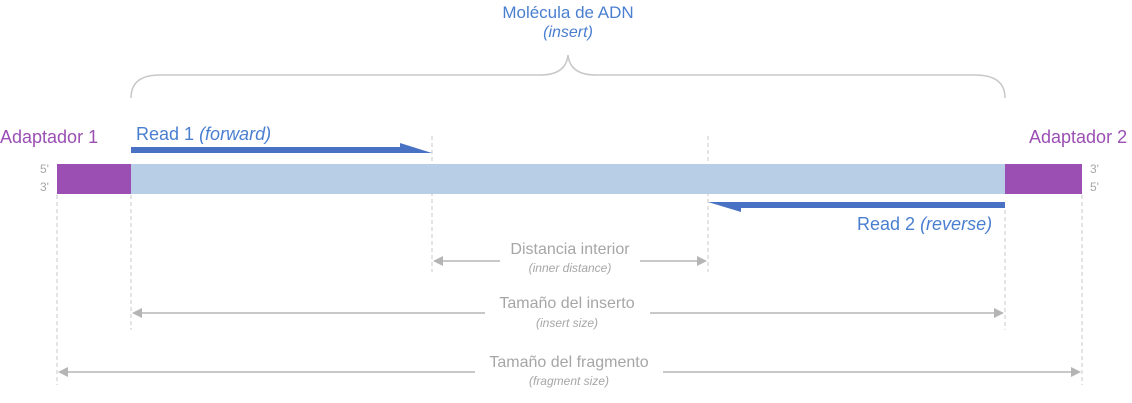 The width and height of the screenshot is (1132, 403). I want to click on fragment-size-sub: (fragment size), so click(569, 381).